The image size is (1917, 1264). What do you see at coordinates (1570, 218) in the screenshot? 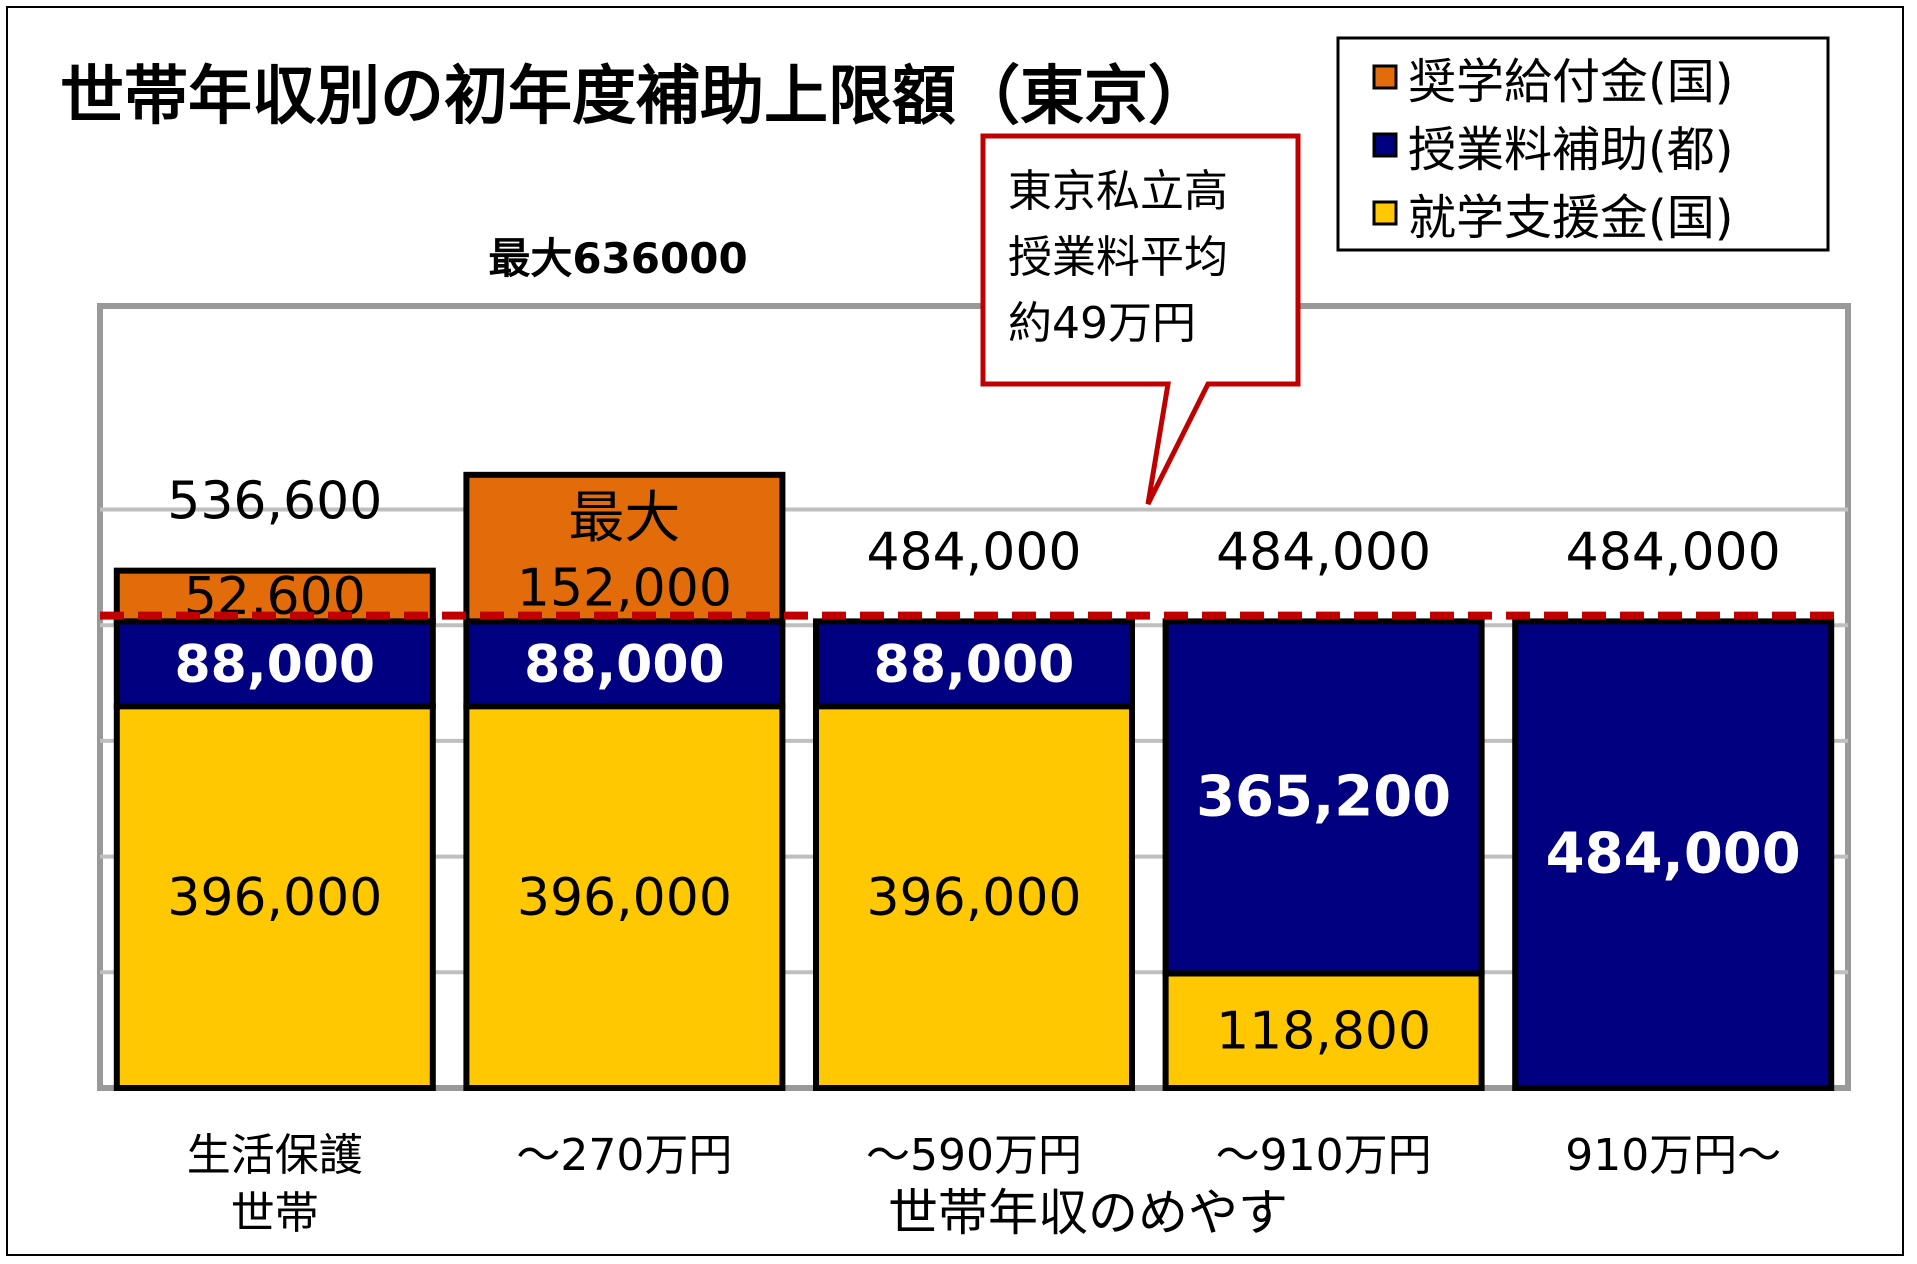
I see `legend-label: 就学支援金(国)` at bounding box center [1570, 218].